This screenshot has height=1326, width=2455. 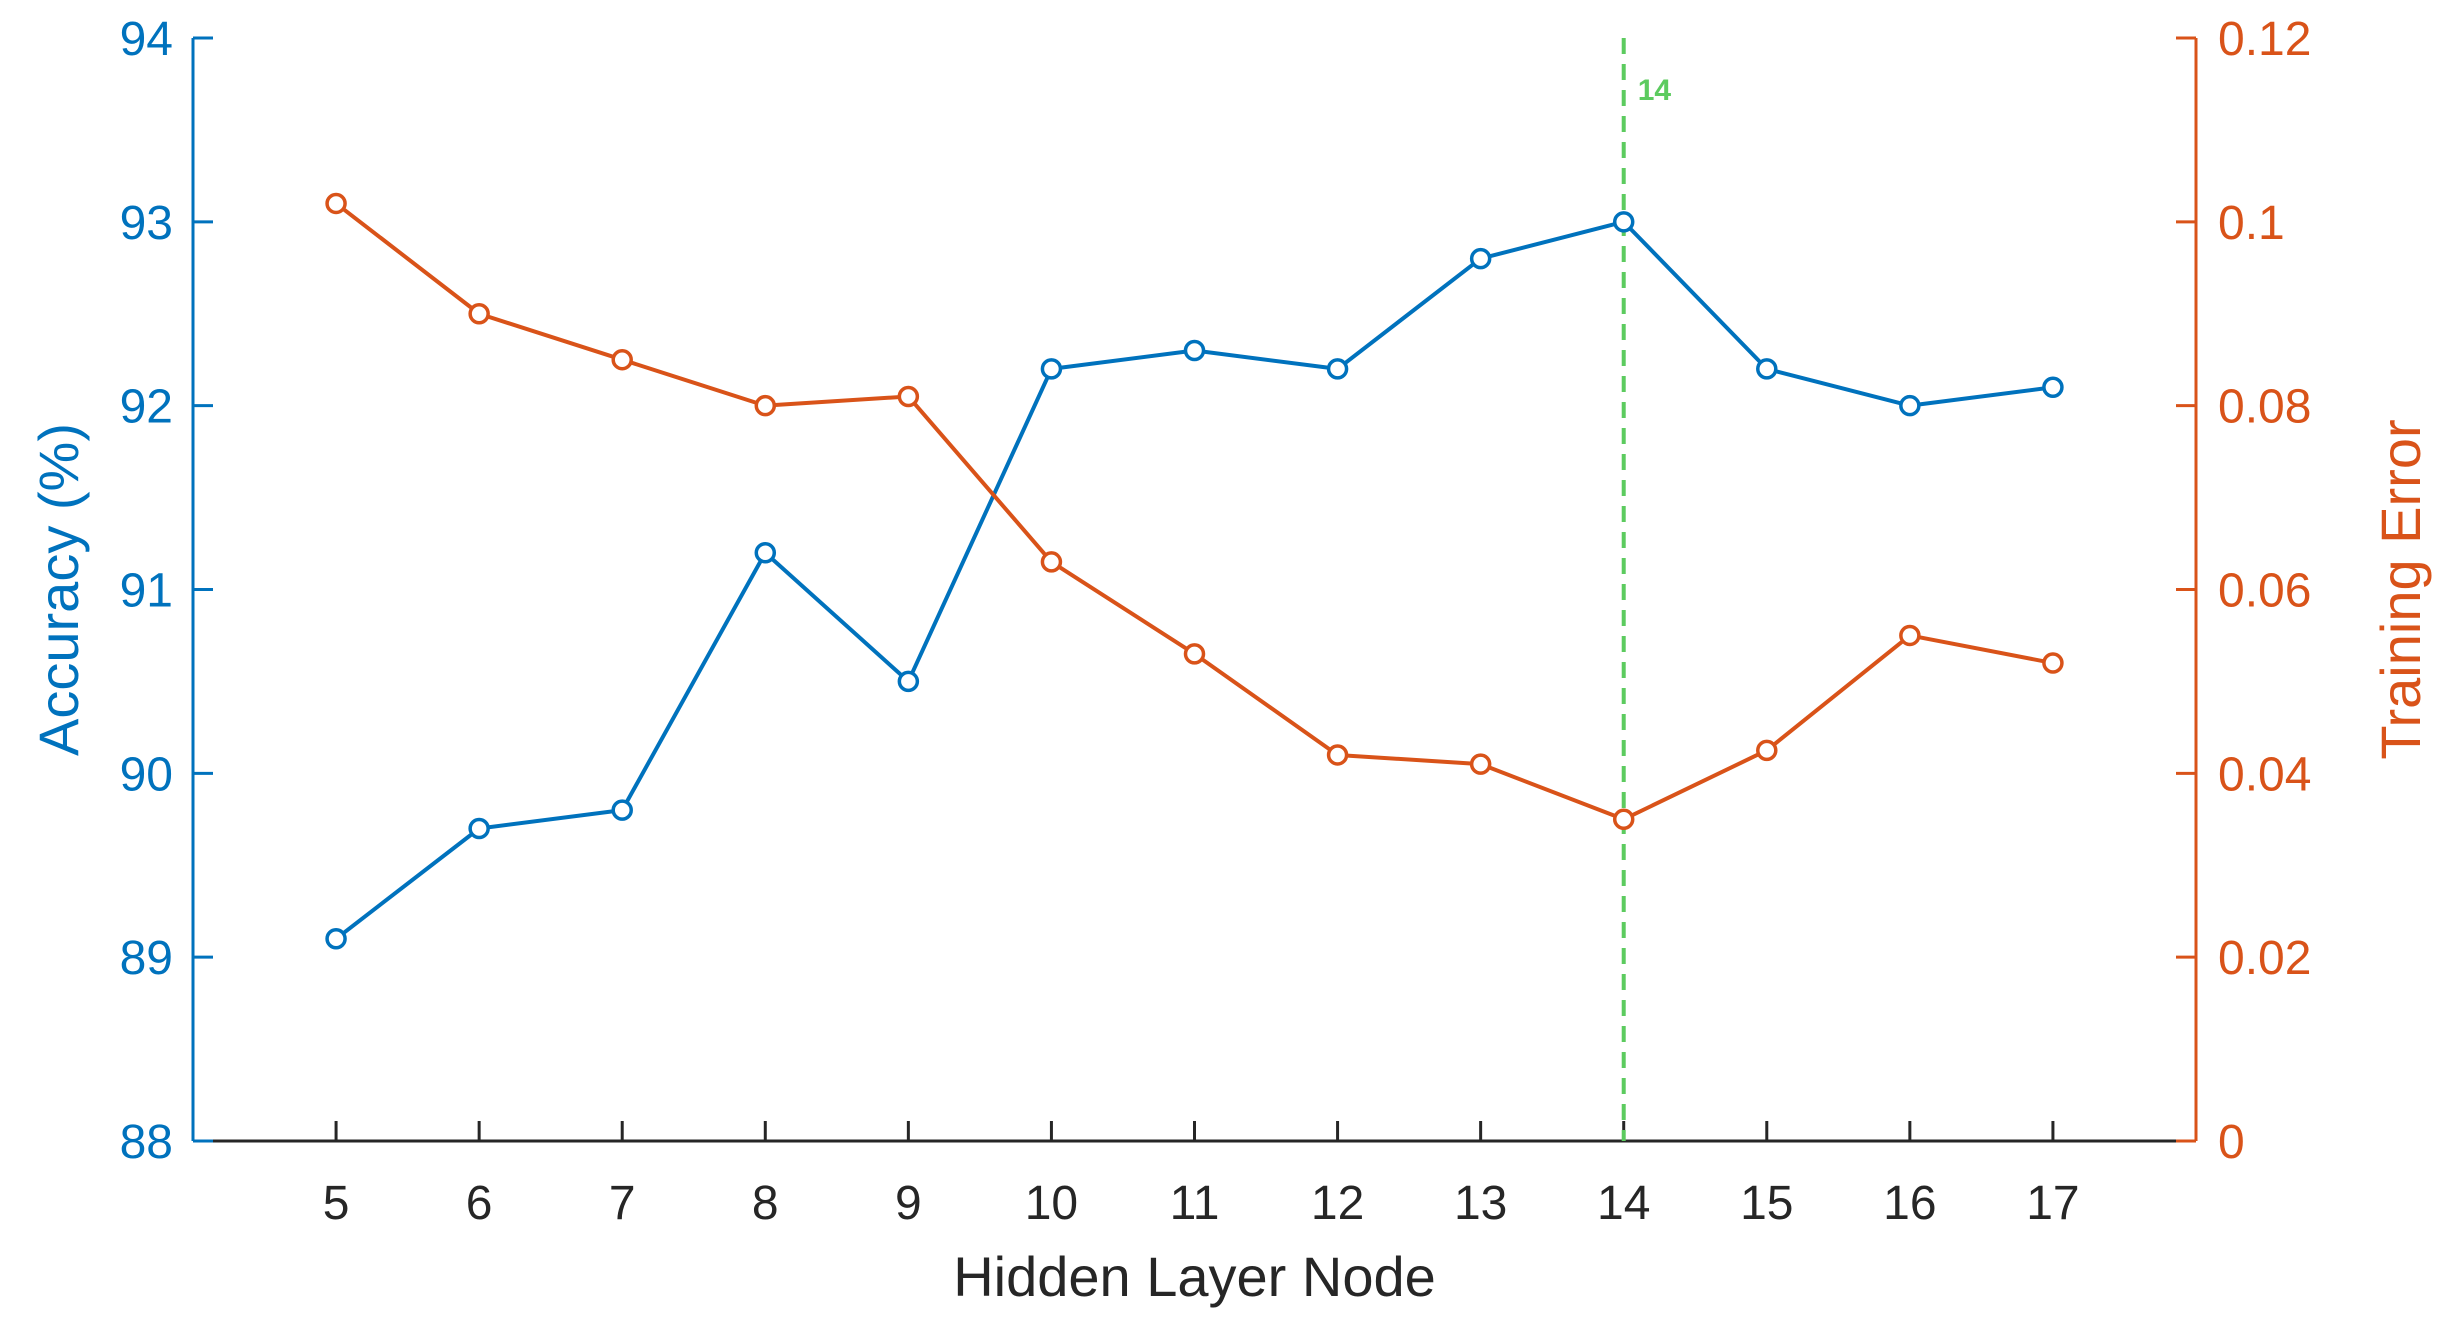 I want to click on y-right-tick-label: 0.1, so click(x=2251, y=223).